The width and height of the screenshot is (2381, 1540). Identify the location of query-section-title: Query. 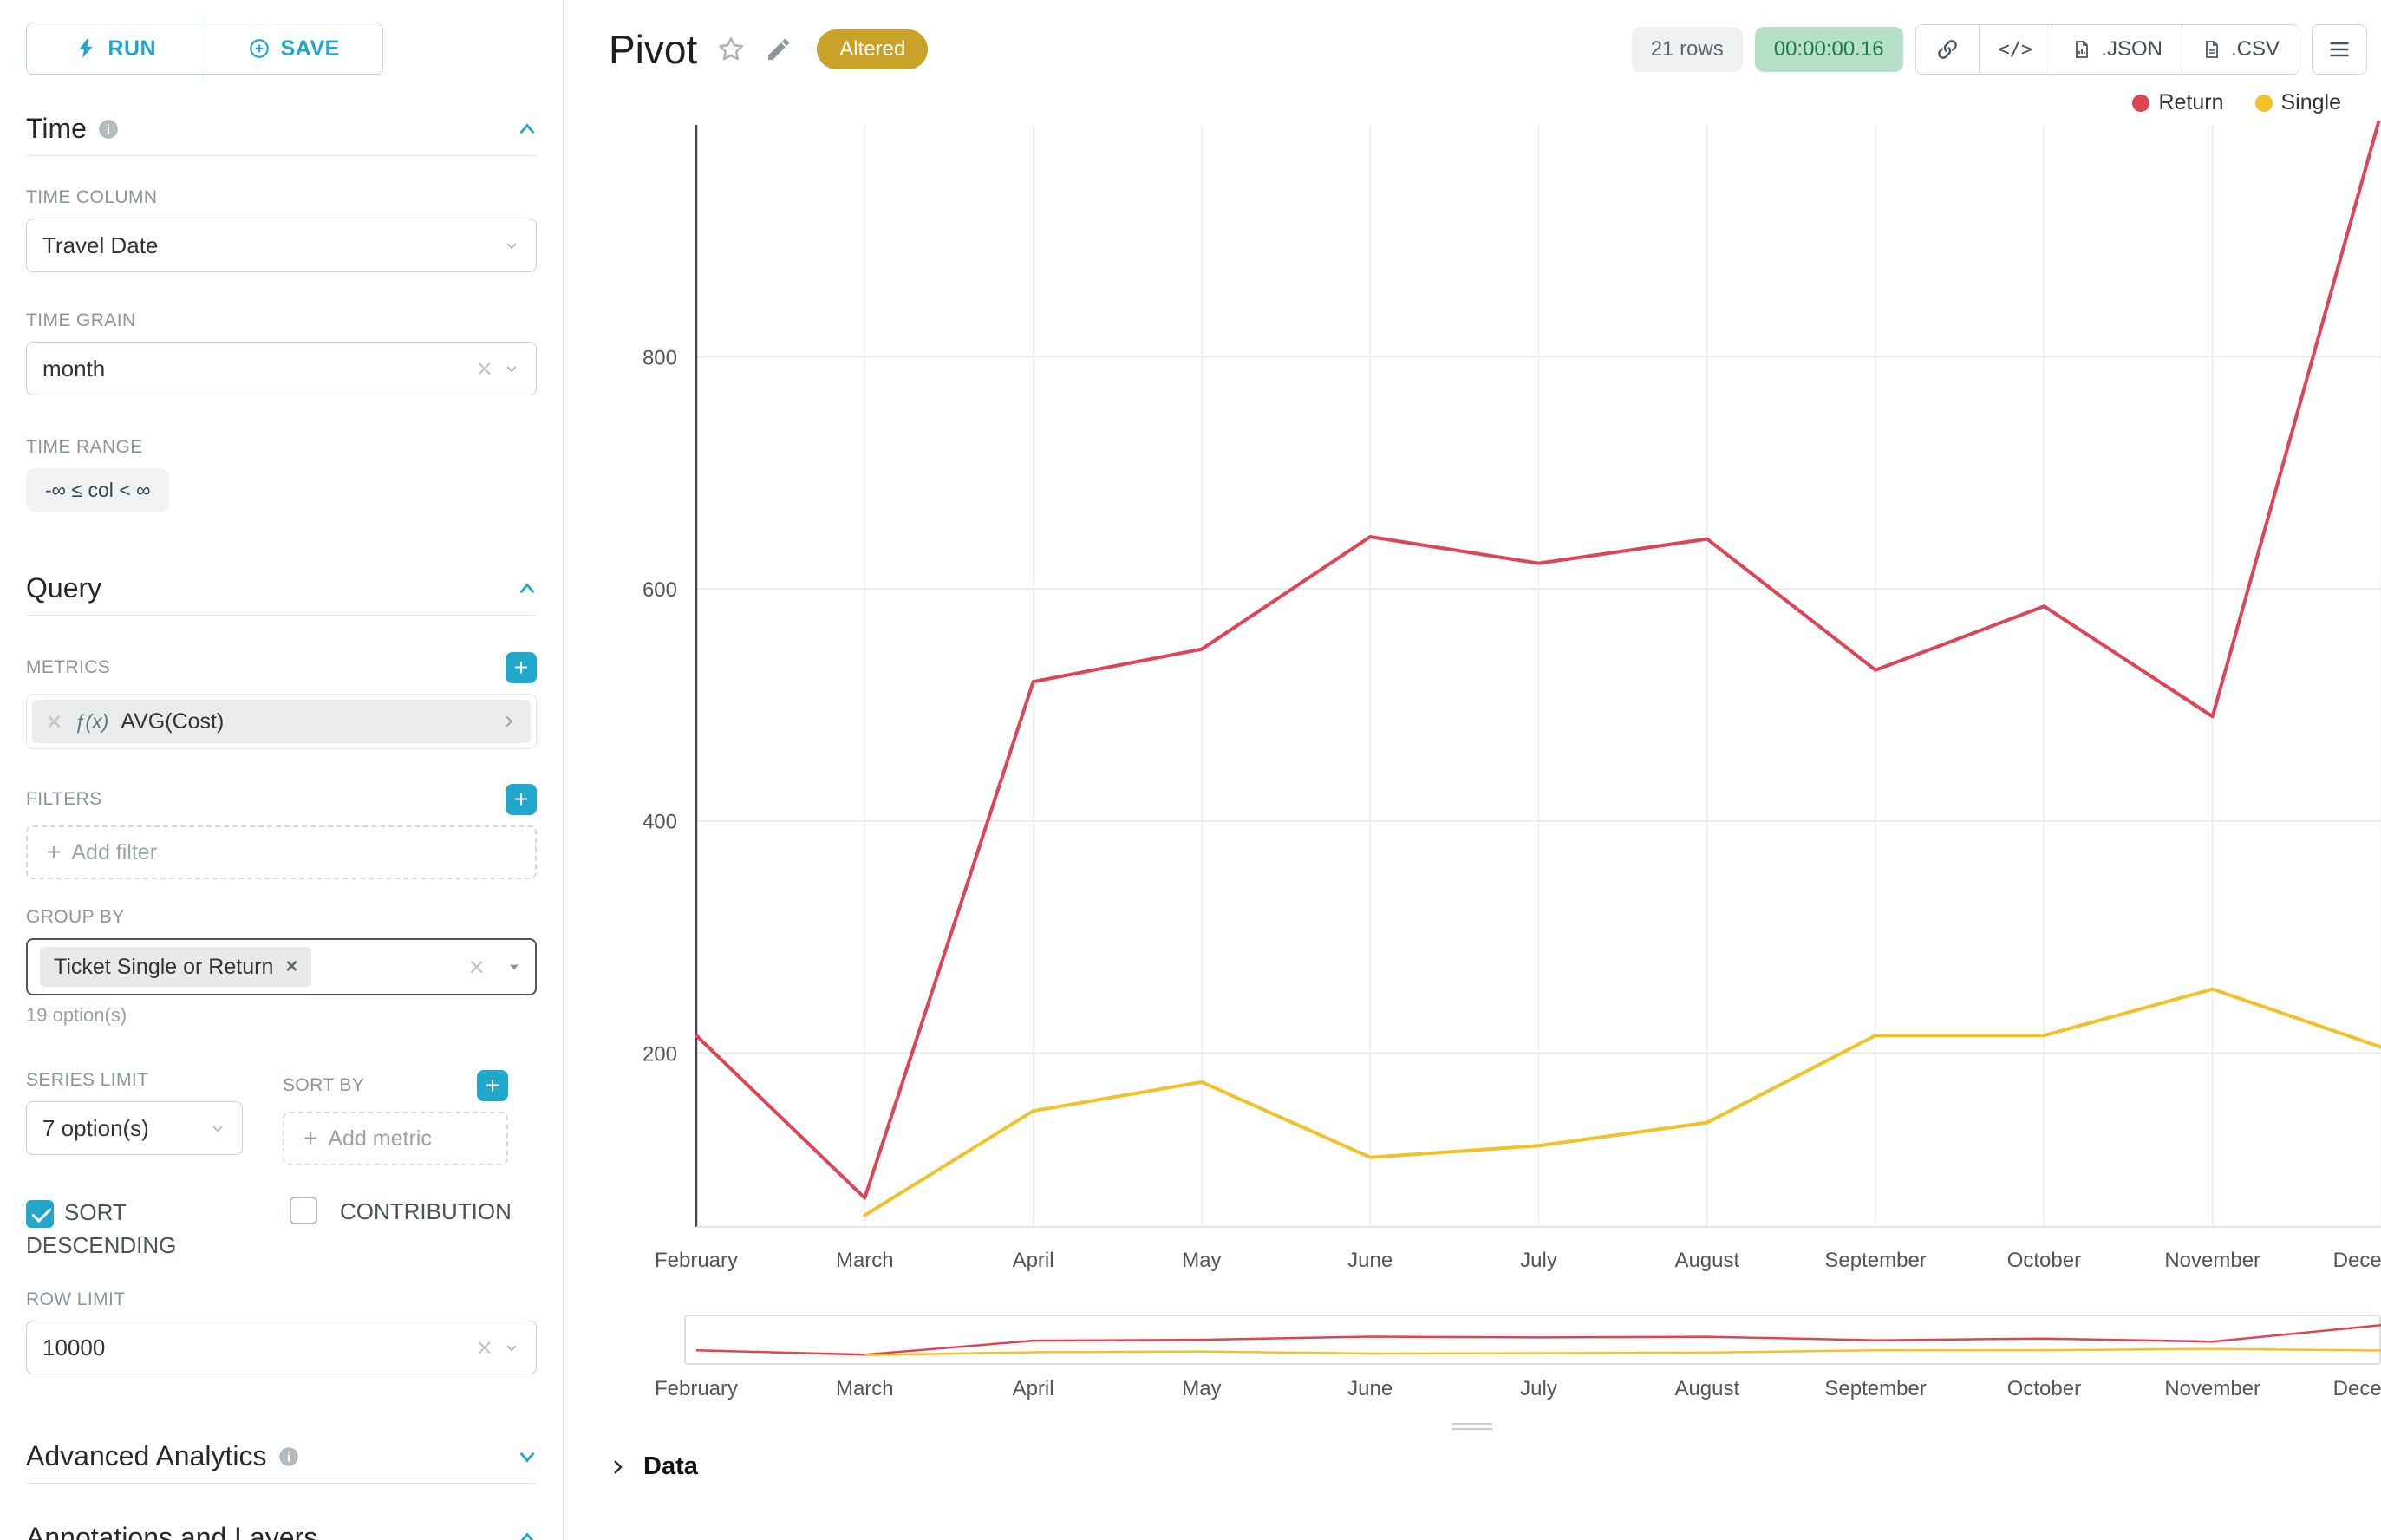
(64, 588).